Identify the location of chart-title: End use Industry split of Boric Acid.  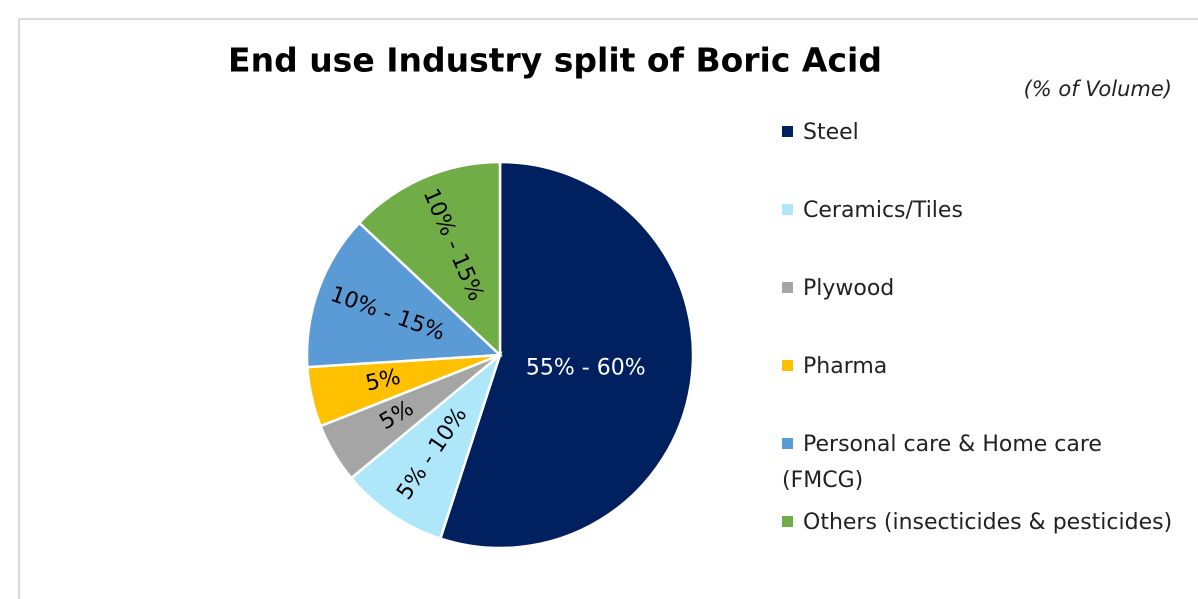
(555, 60).